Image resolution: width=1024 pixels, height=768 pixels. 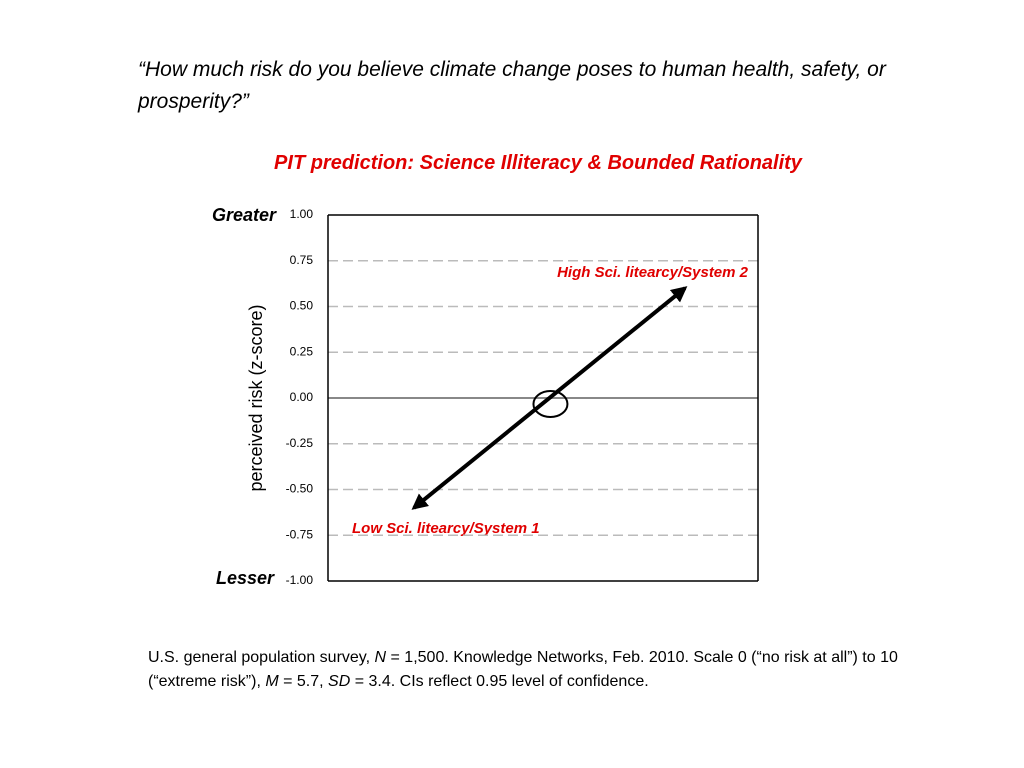 I want to click on footnote-text: = 5.7,, so click(x=303, y=681).